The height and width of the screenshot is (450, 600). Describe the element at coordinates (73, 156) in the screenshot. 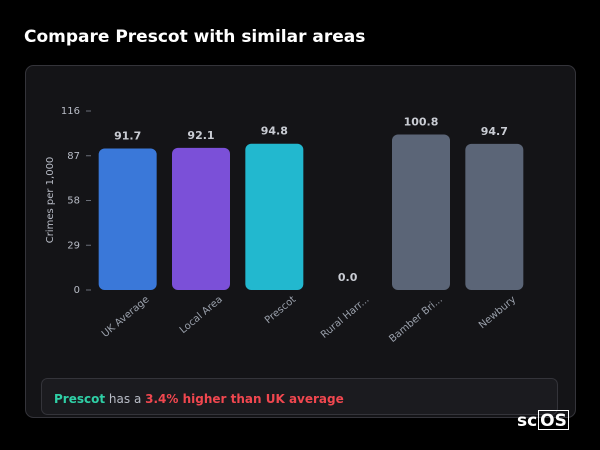

I see `y-tick-label: 87` at that location.